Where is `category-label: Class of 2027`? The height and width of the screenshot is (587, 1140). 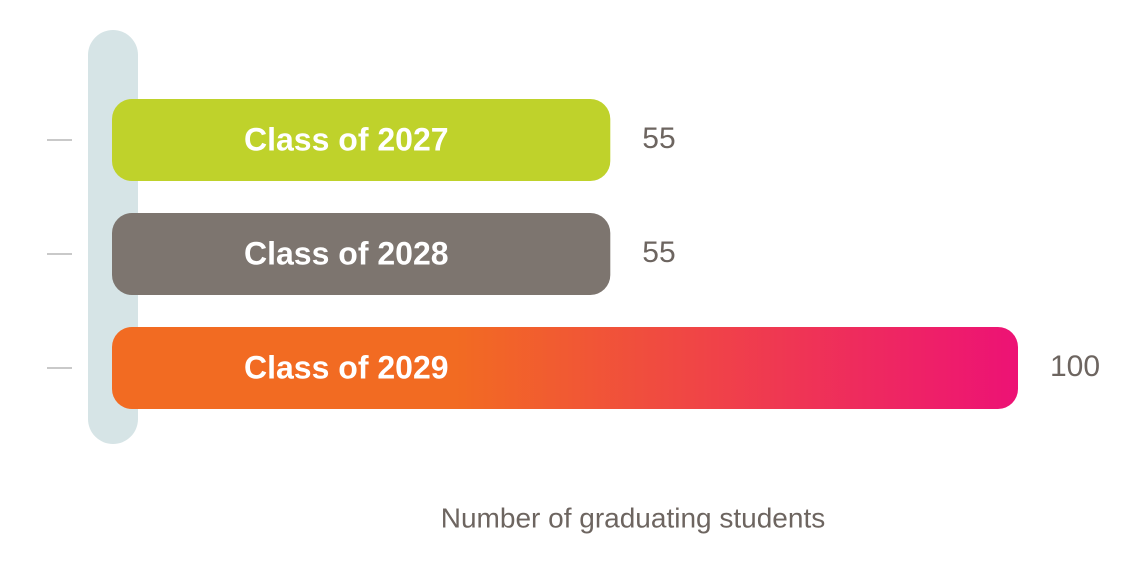
category-label: Class of 2027 is located at coordinates (346, 139).